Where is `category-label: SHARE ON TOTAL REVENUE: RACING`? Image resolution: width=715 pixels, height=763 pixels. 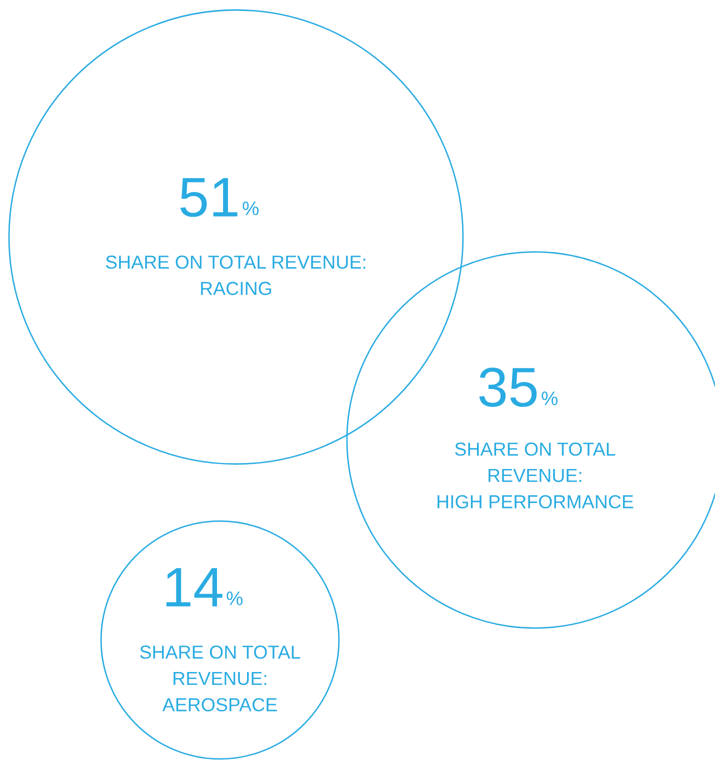
category-label: SHARE ON TOTAL REVENUE: RACING is located at coordinates (236, 275).